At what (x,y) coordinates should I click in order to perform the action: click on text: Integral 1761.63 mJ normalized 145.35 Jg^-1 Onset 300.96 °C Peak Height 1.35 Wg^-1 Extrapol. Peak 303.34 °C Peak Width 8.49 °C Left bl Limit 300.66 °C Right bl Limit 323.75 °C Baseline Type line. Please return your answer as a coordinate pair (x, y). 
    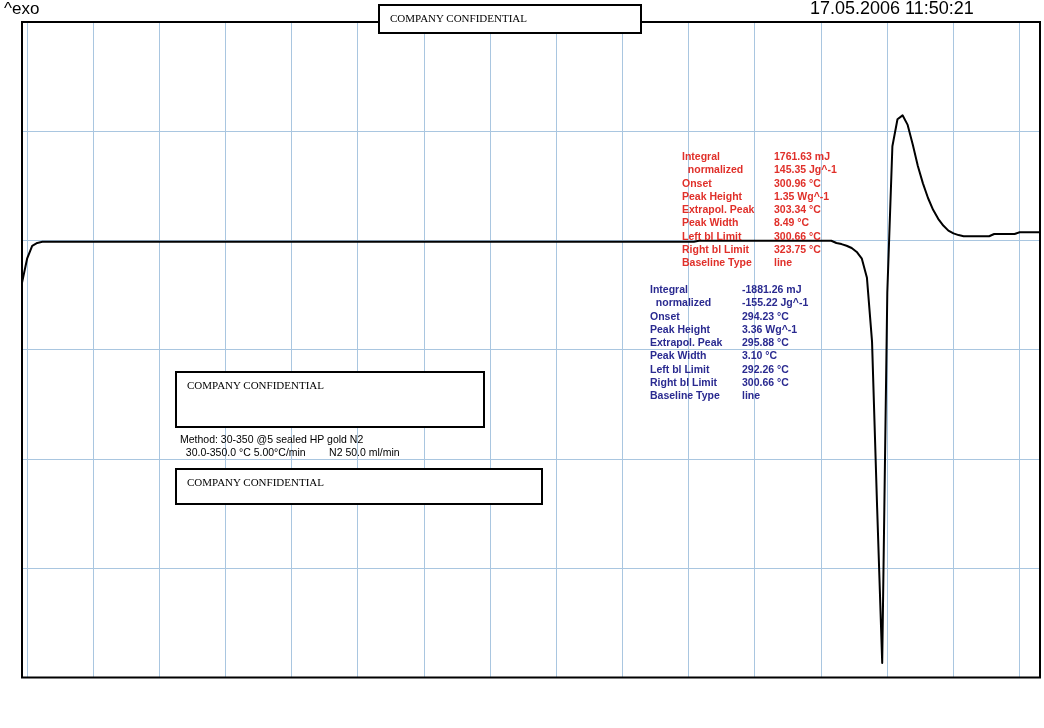
    Looking at the image, I should click on (759, 209).